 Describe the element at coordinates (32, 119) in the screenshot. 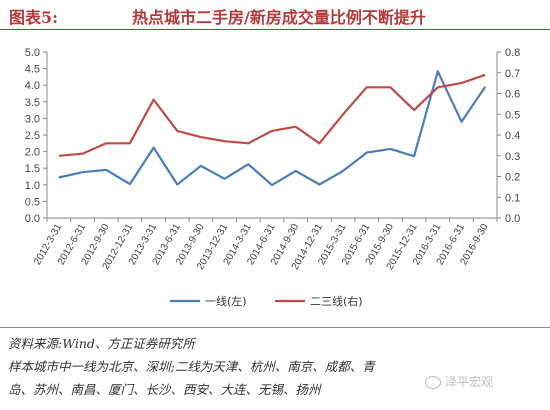

I see `left-tick-label: 3.0` at that location.